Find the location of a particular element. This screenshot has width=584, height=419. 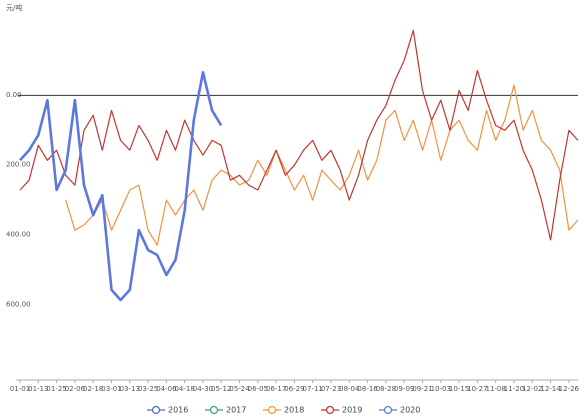

x-tick-label: 03-01 is located at coordinates (111, 389).